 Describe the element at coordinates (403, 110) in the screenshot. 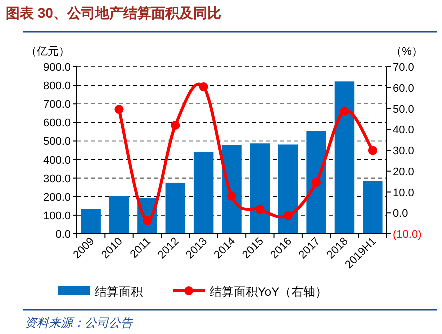

I see `y2-tick-label: 50.0` at that location.